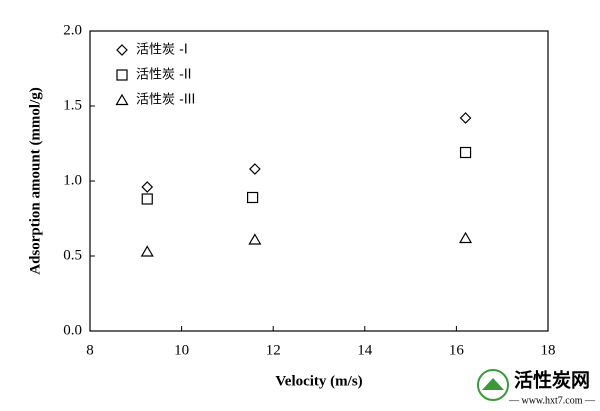 The height and width of the screenshot is (411, 600). I want to click on y-axis-label: Adsorption amount (mmol/g), so click(35, 181).